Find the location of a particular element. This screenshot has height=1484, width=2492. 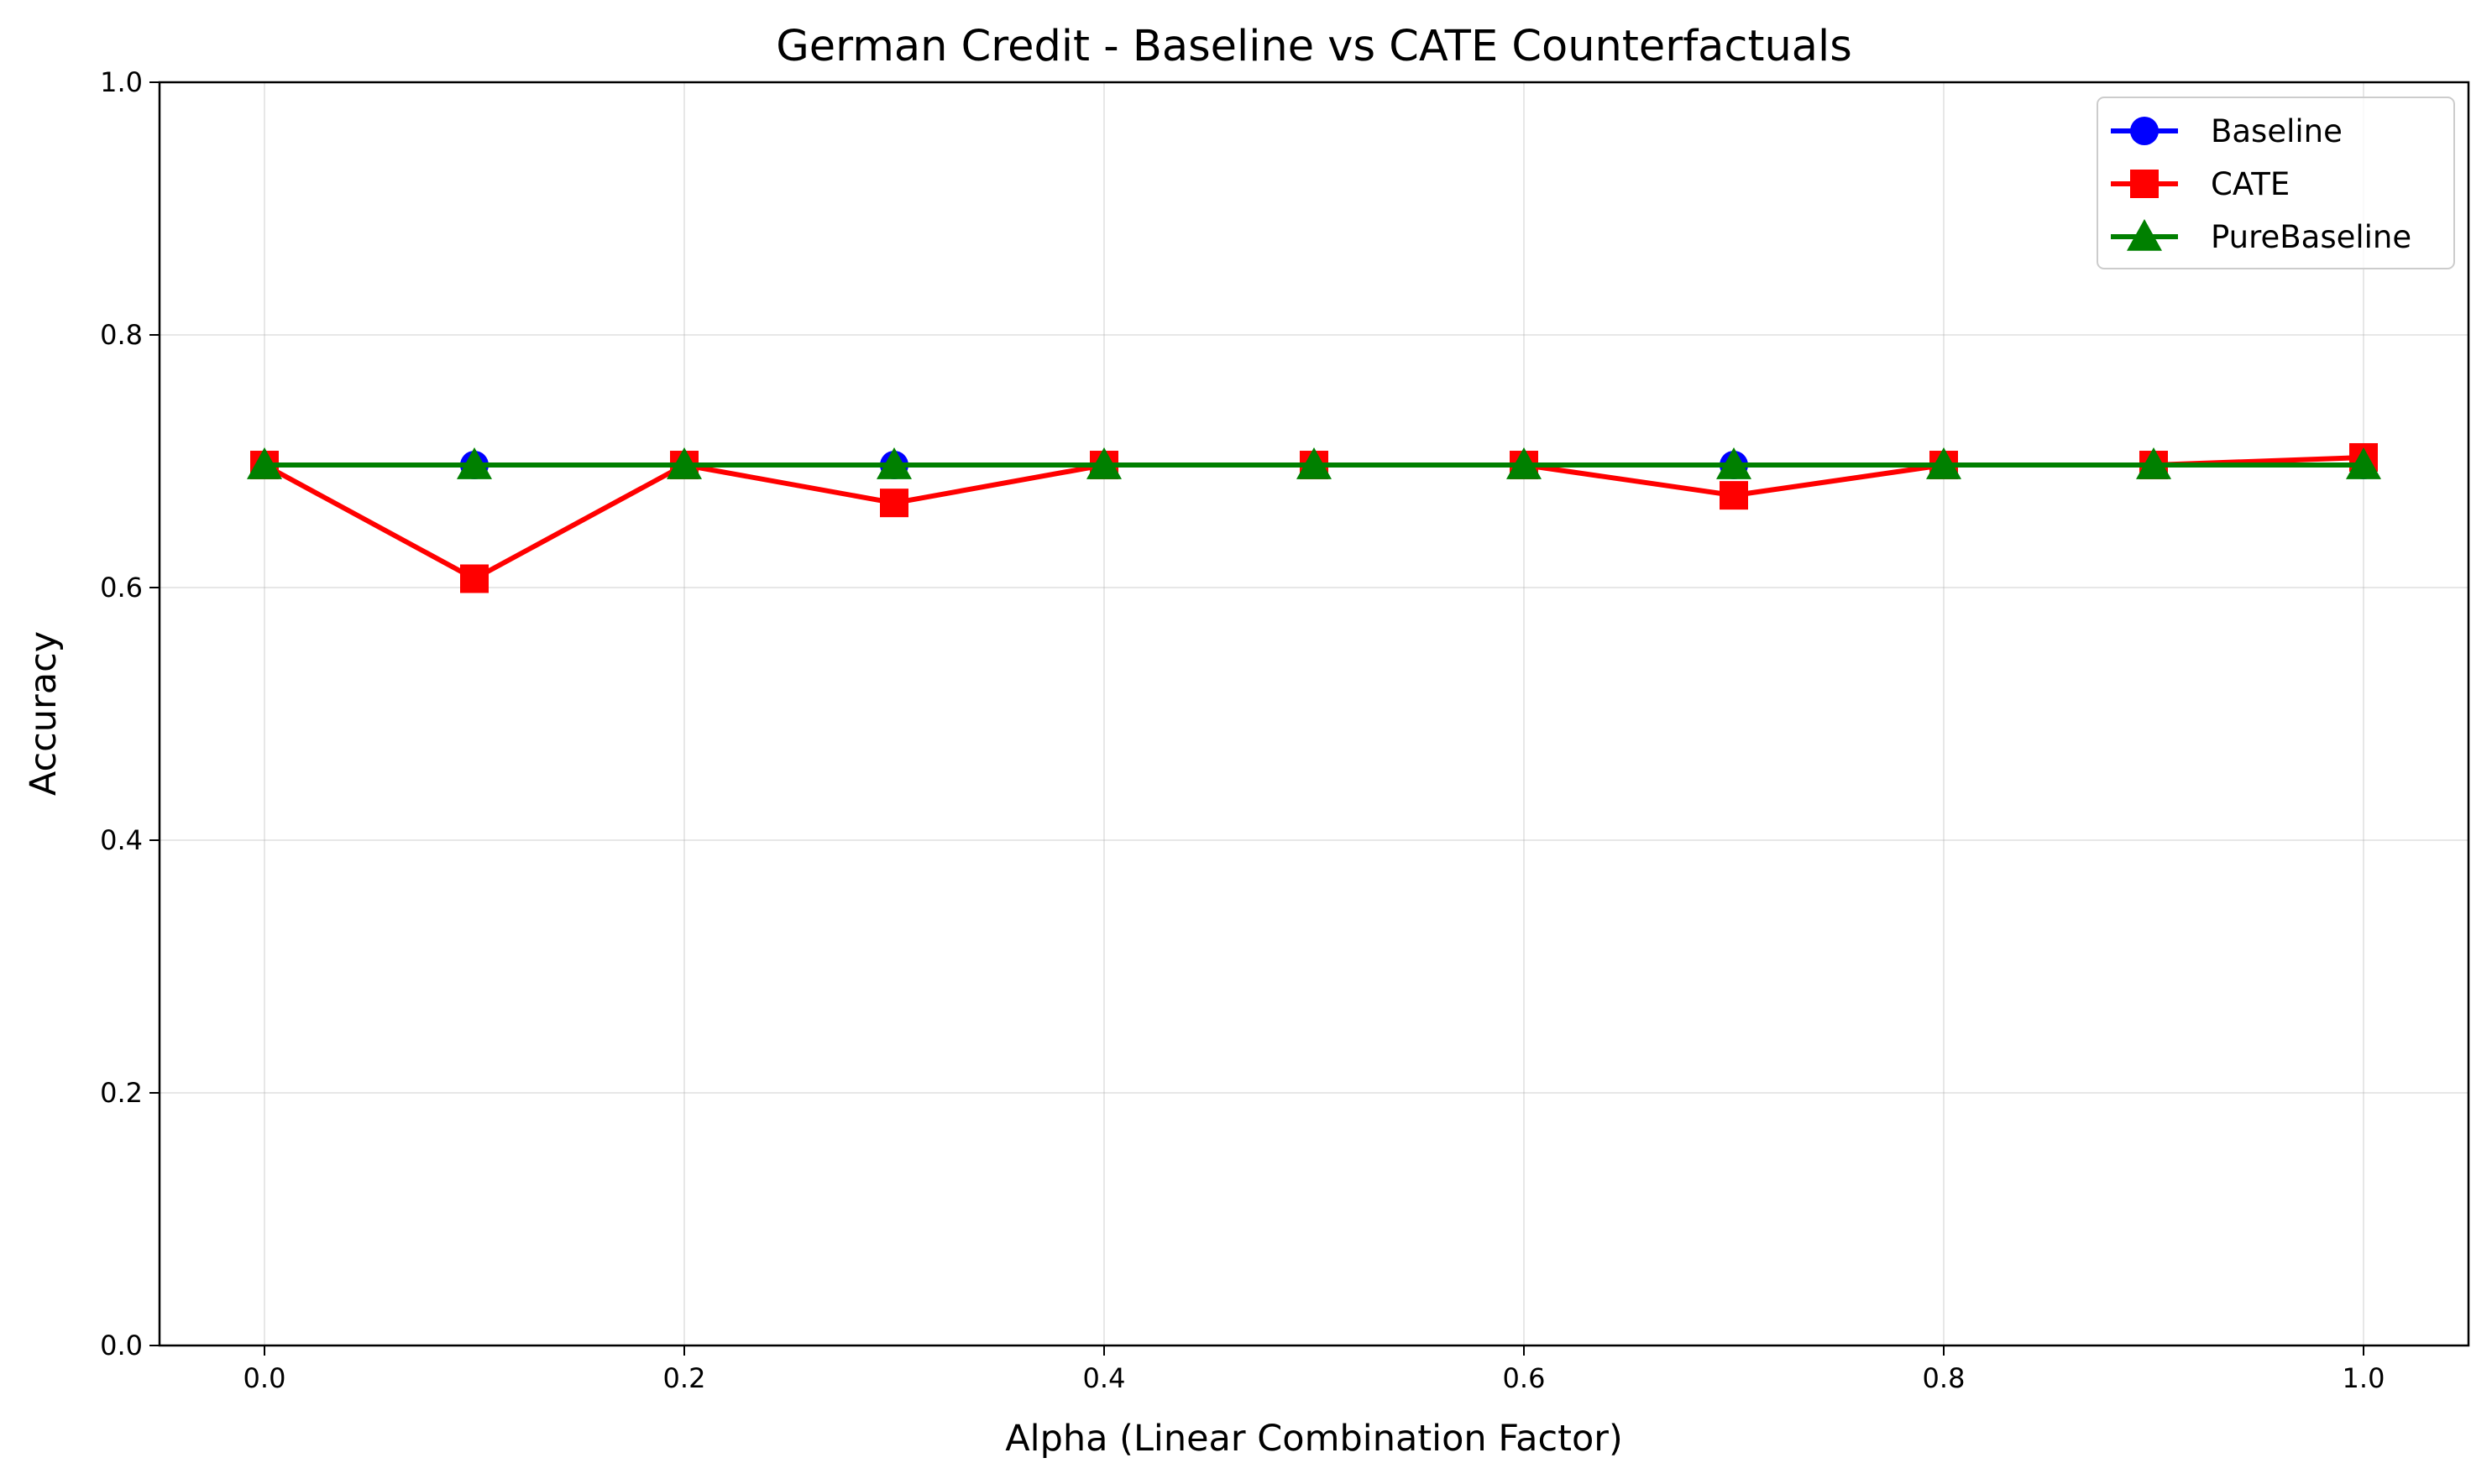

legend-marker-cate is located at coordinates (2145, 184).